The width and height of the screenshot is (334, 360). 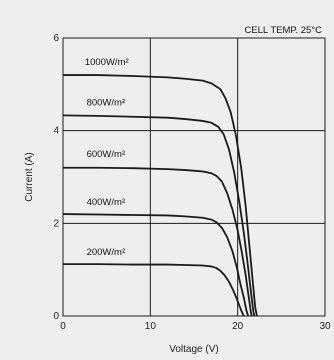 I want to click on y-axis-title: Current (A), so click(x=29, y=176).